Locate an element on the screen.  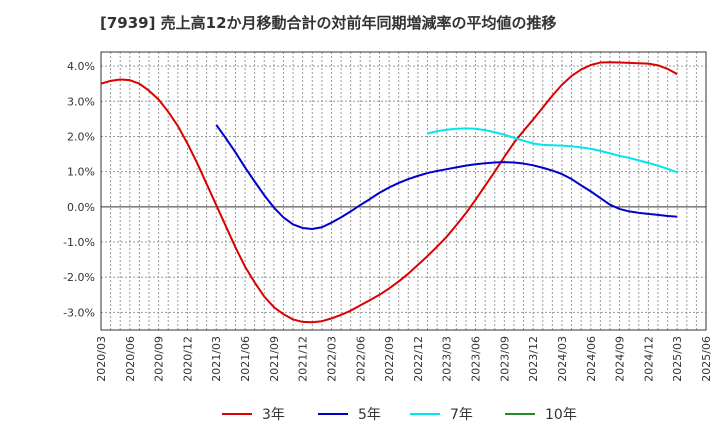
x-tick-label: 2025/03 is located at coordinates (677, 359).